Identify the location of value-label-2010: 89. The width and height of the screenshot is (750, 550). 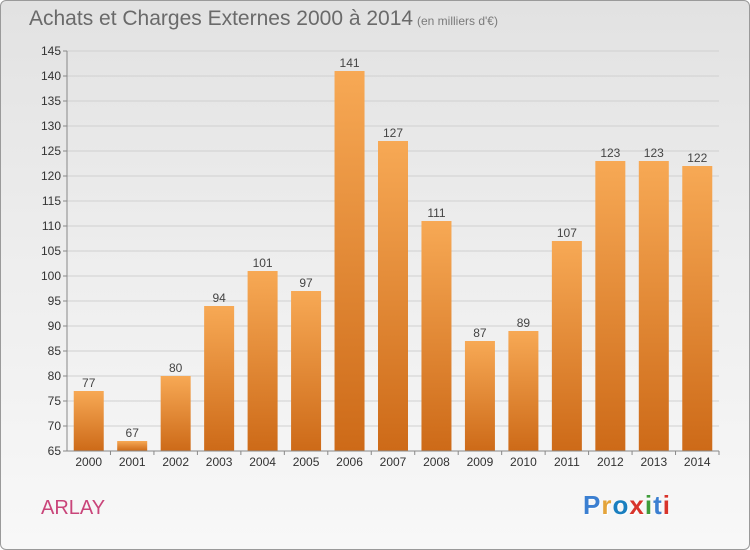
(524, 323).